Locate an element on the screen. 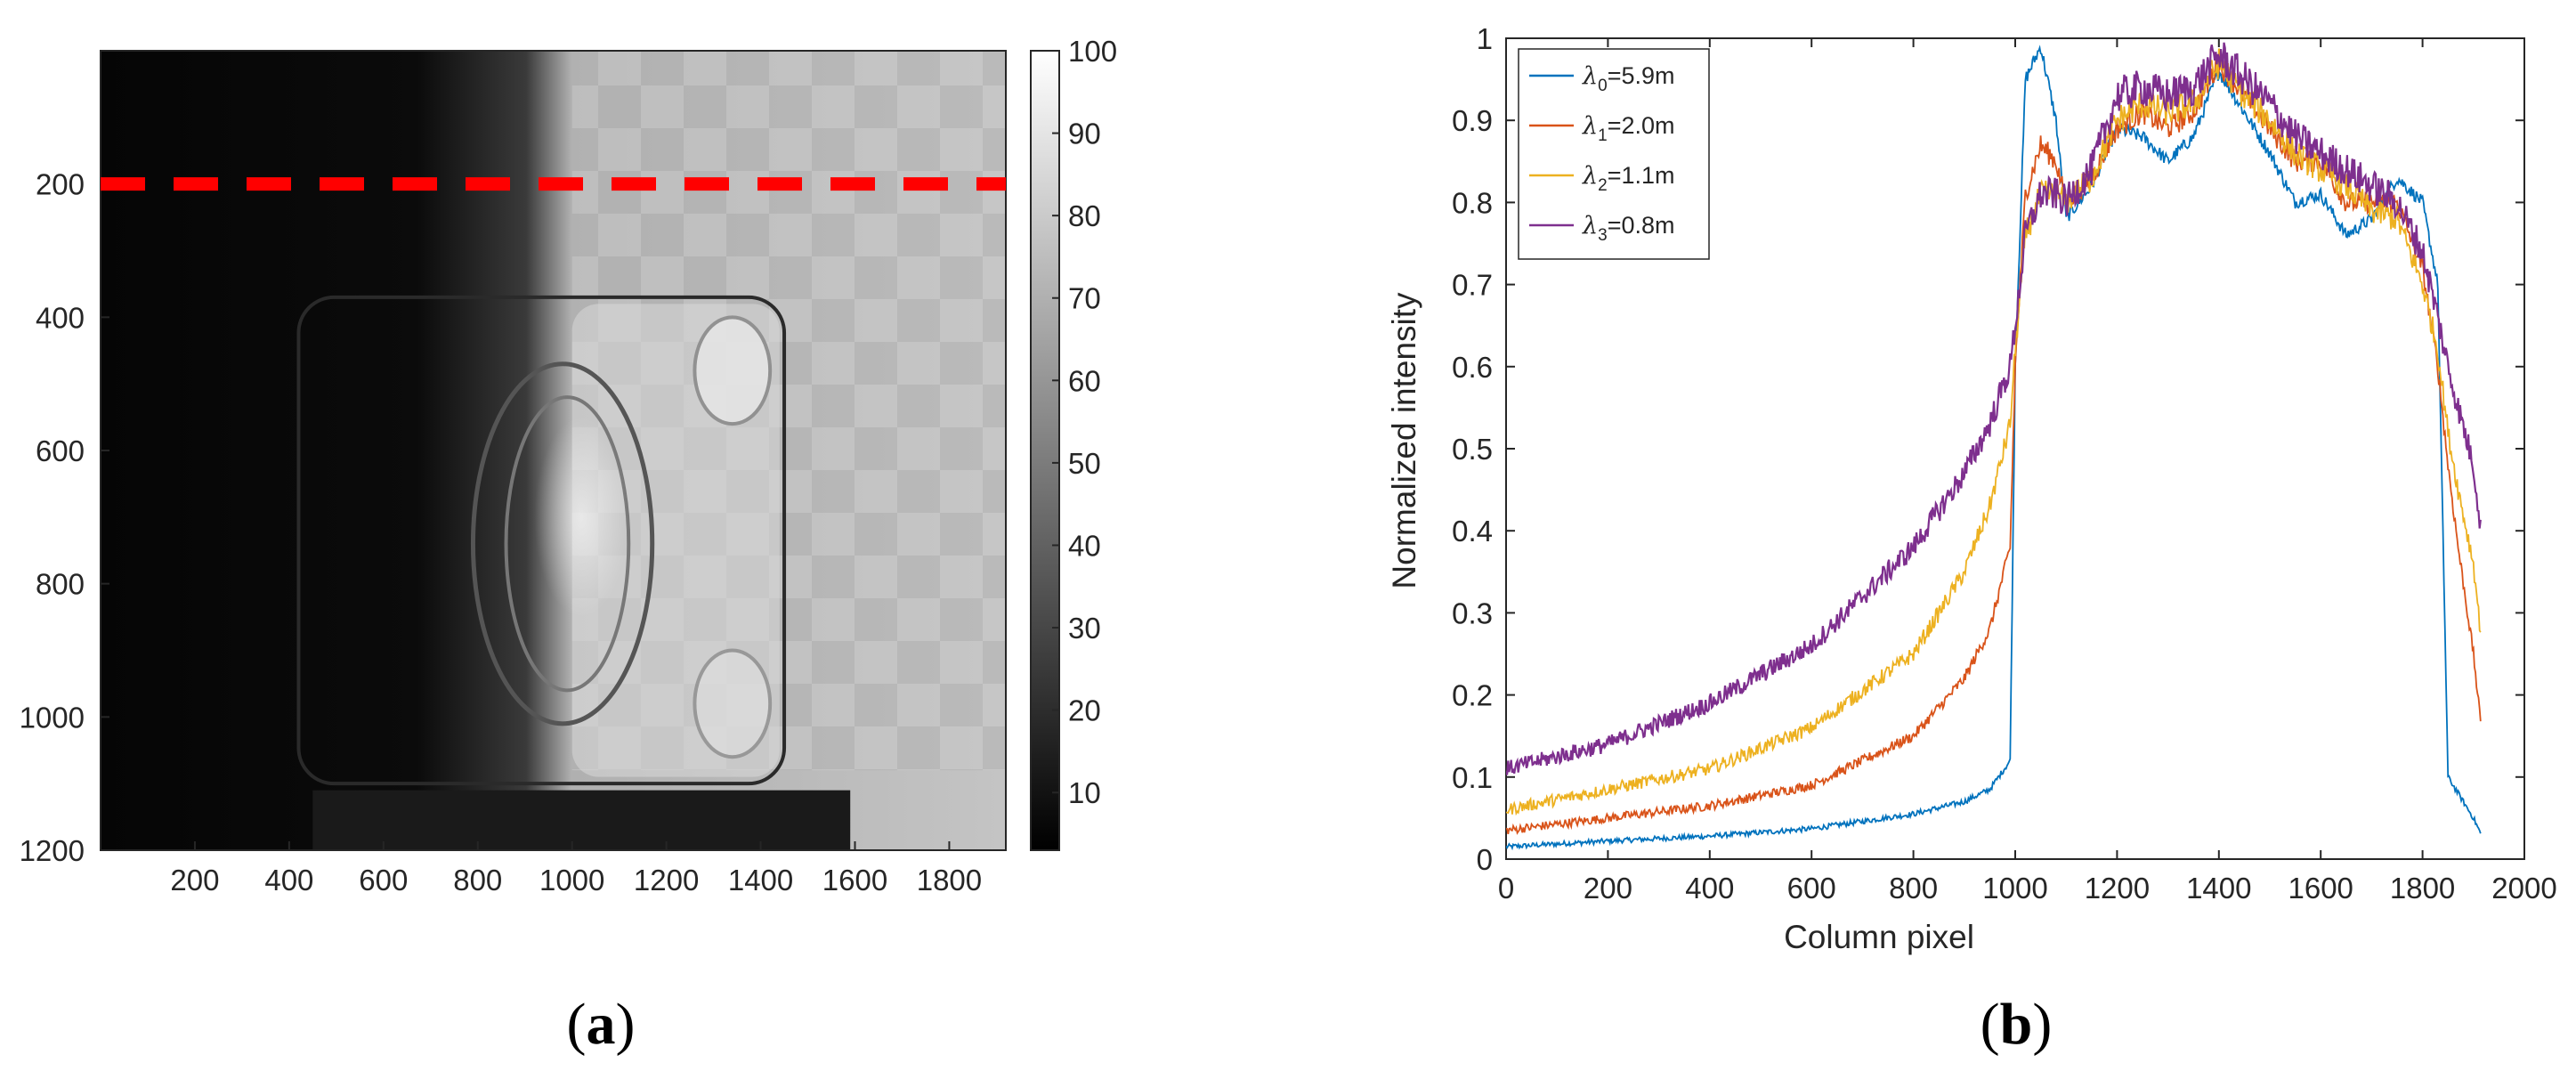 This screenshot has height=1071, width=2576. y-tick-label: 0.9 is located at coordinates (1472, 120).